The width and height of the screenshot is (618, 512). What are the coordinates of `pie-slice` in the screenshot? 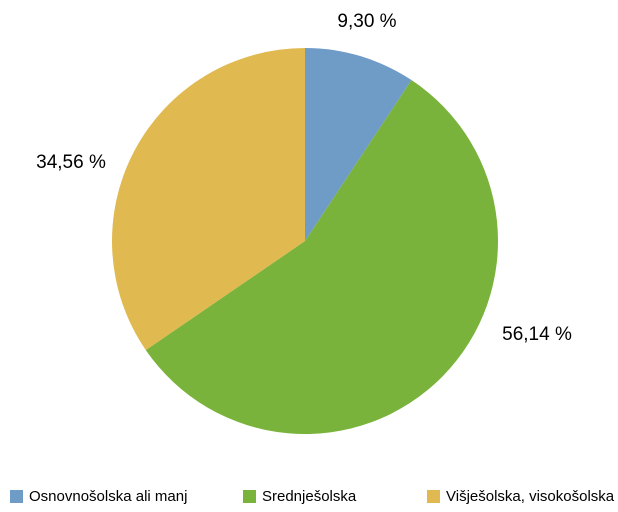 It's located at (358, 144).